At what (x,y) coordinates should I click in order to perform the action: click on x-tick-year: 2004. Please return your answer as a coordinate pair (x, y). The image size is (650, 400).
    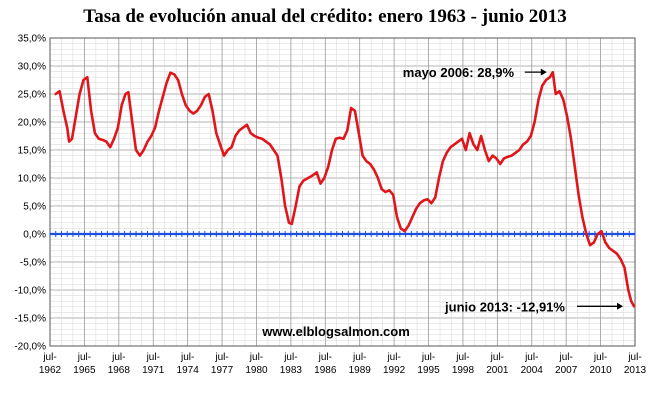
    Looking at the image, I should click on (532, 370).